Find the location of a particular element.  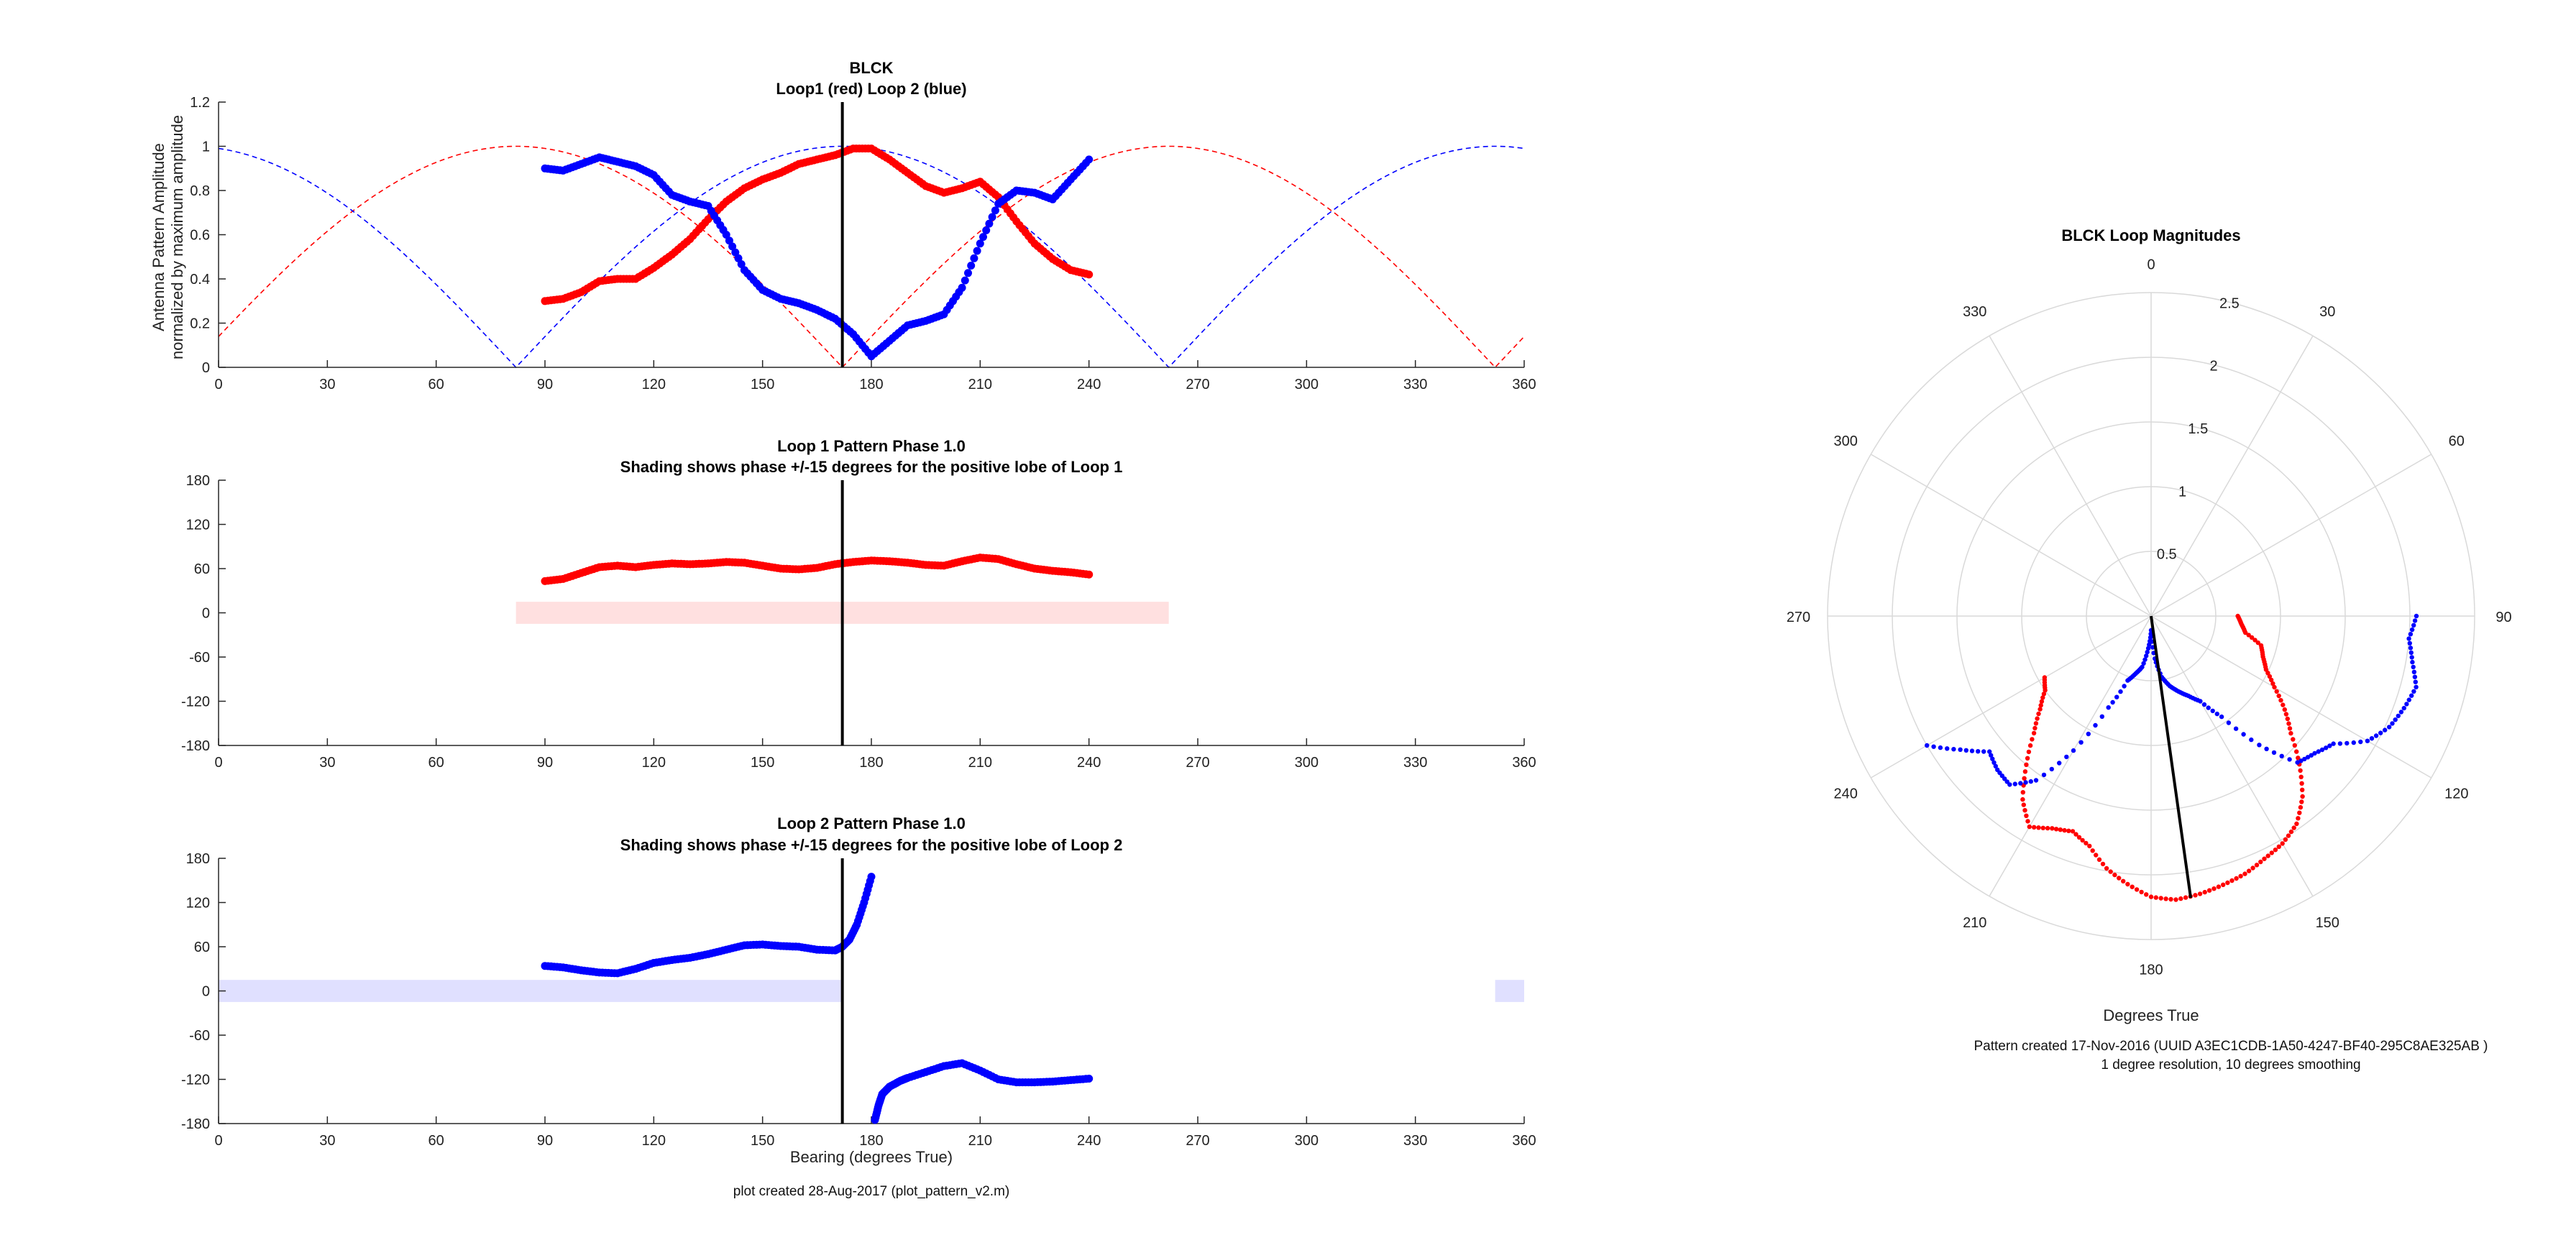

amplitude-ylabel-2: normalized by maximum amplitude is located at coordinates (177, 237).